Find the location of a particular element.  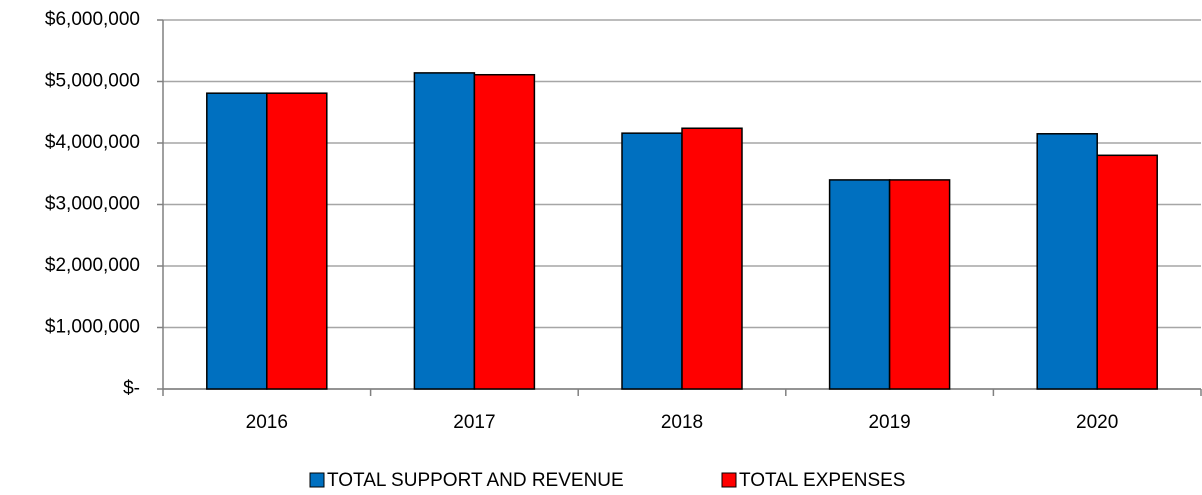

y-tick-label: $2,000,000 is located at coordinates (92, 265).